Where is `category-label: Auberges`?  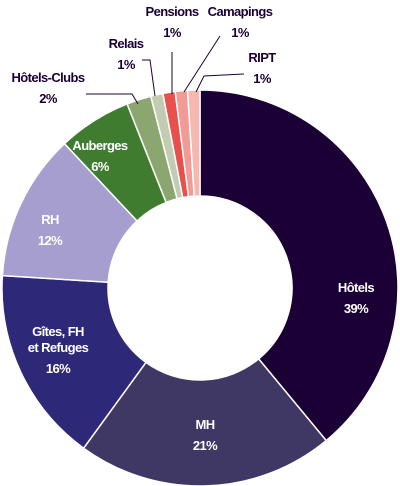 category-label: Auberges is located at coordinates (100, 145).